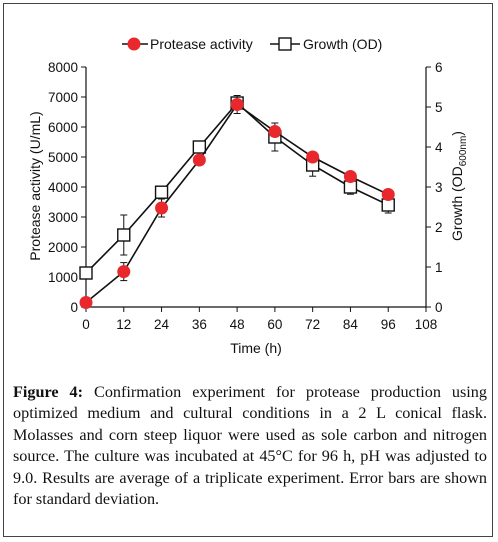  Describe the element at coordinates (351, 324) in the screenshot. I see `x-tick-label: 84` at that location.